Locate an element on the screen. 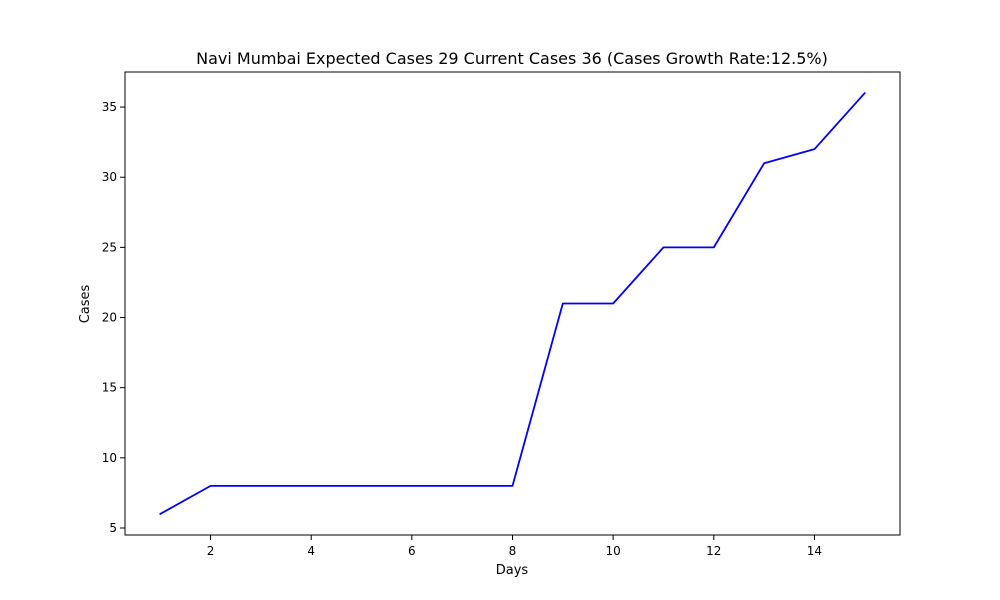 The height and width of the screenshot is (600, 1000). x-tick-label: 4 is located at coordinates (311, 551).